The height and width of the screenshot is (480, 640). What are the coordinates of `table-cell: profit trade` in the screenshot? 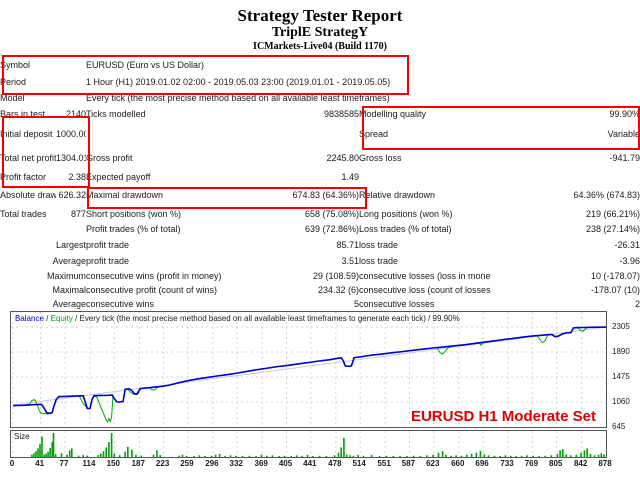 It's located at (108, 245).